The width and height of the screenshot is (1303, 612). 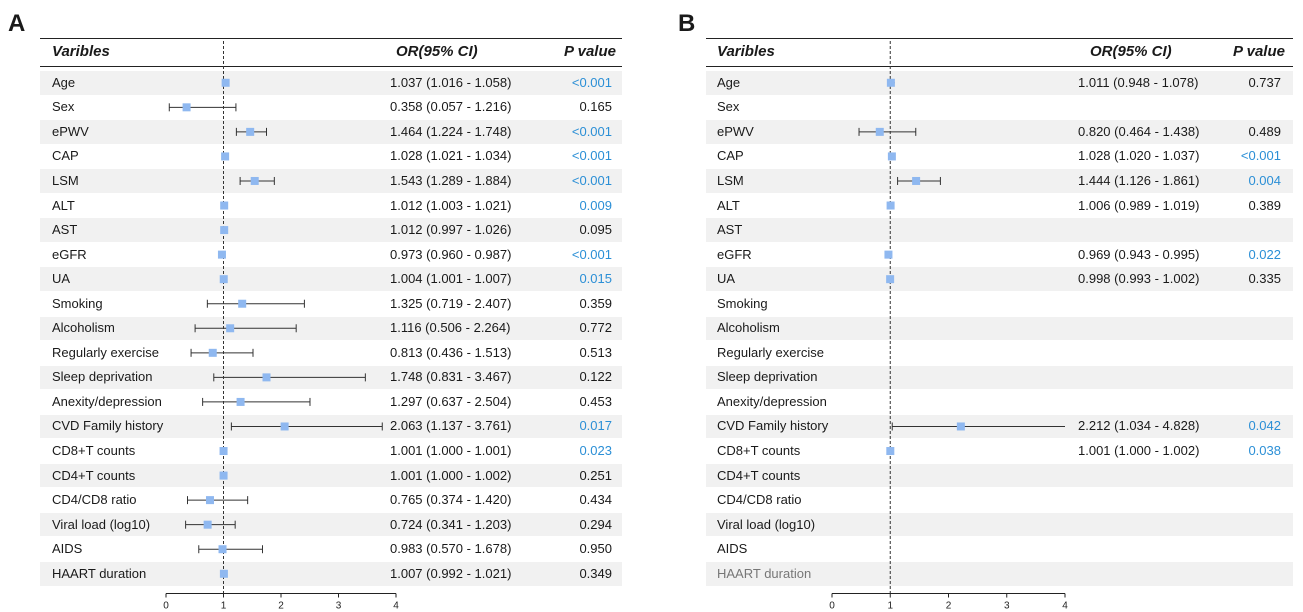 What do you see at coordinates (735, 131) in the screenshot?
I see `row-label: ePWV` at bounding box center [735, 131].